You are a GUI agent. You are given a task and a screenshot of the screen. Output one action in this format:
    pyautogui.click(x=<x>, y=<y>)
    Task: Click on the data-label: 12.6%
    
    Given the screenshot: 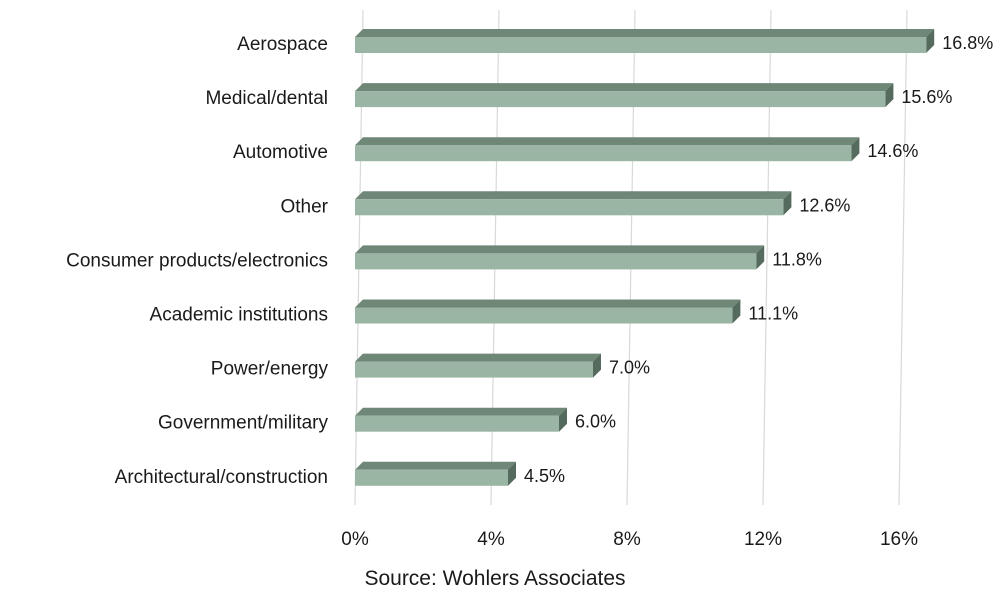 What is the action you would take?
    pyautogui.click(x=824, y=205)
    